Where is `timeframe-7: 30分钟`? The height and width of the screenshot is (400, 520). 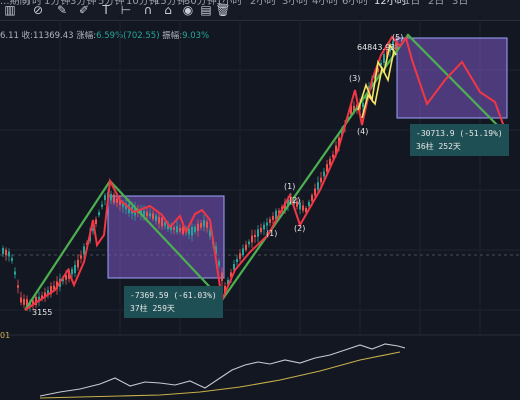
timeframe-7: 30分钟 is located at coordinates (200, 3).